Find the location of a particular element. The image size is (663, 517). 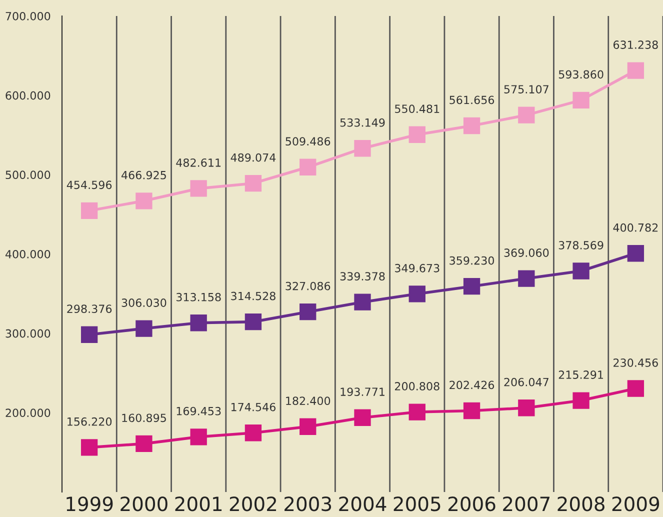

x-tick-label: 2002 is located at coordinates (253, 504).